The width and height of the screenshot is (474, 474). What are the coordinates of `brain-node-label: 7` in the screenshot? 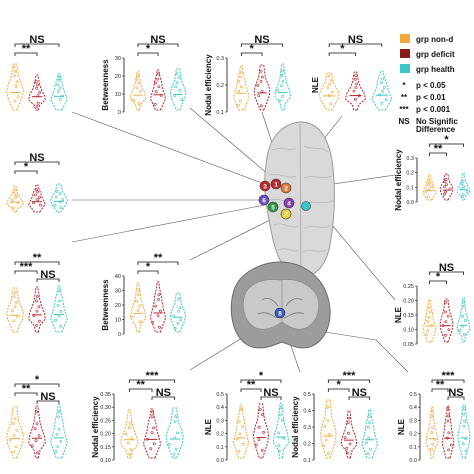 It's located at (286, 214).